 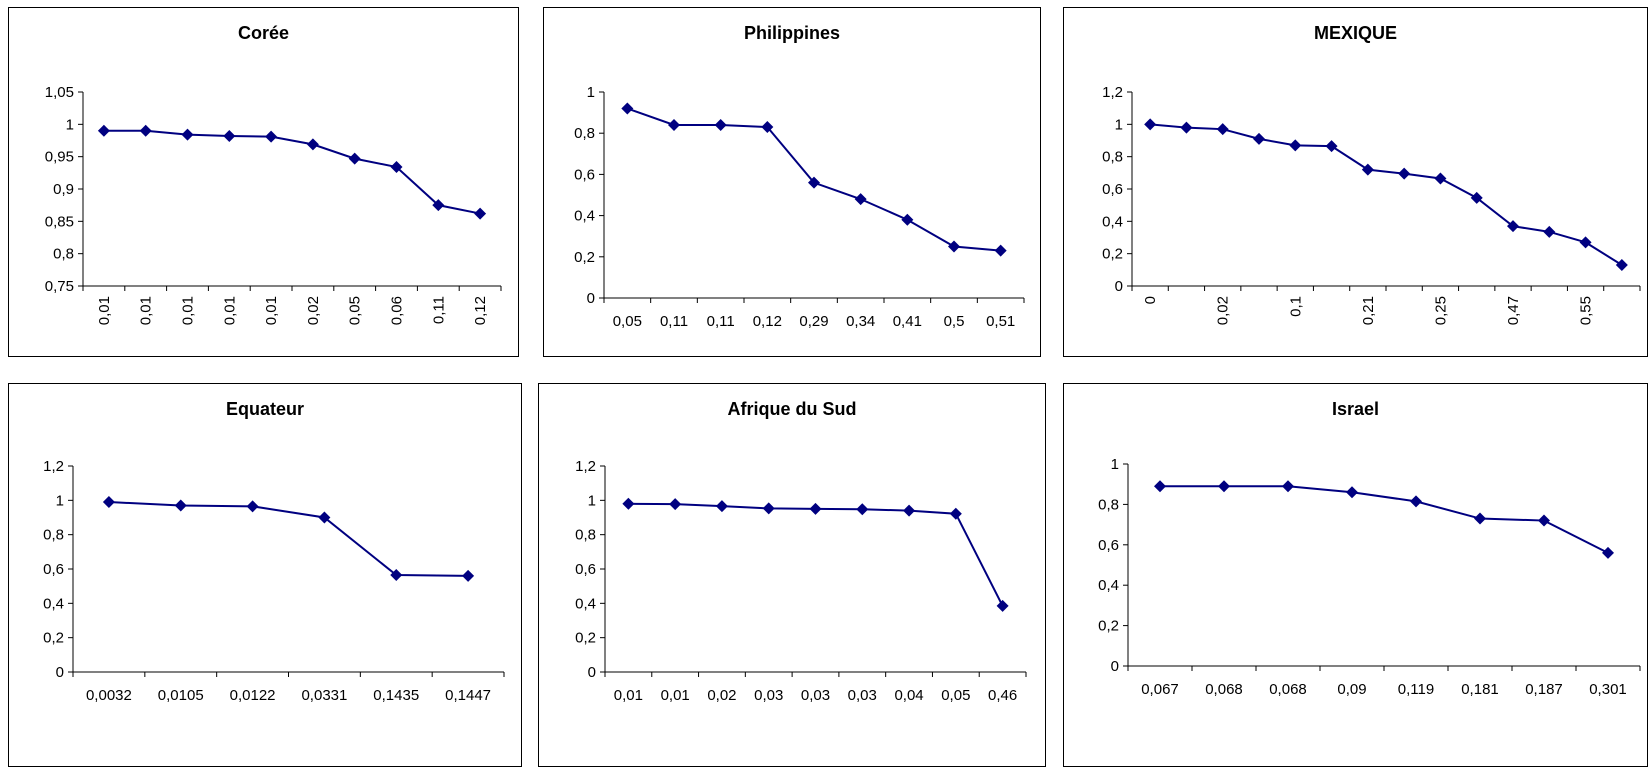 What do you see at coordinates (1355, 409) in the screenshot?
I see `chart-title: Israel` at bounding box center [1355, 409].